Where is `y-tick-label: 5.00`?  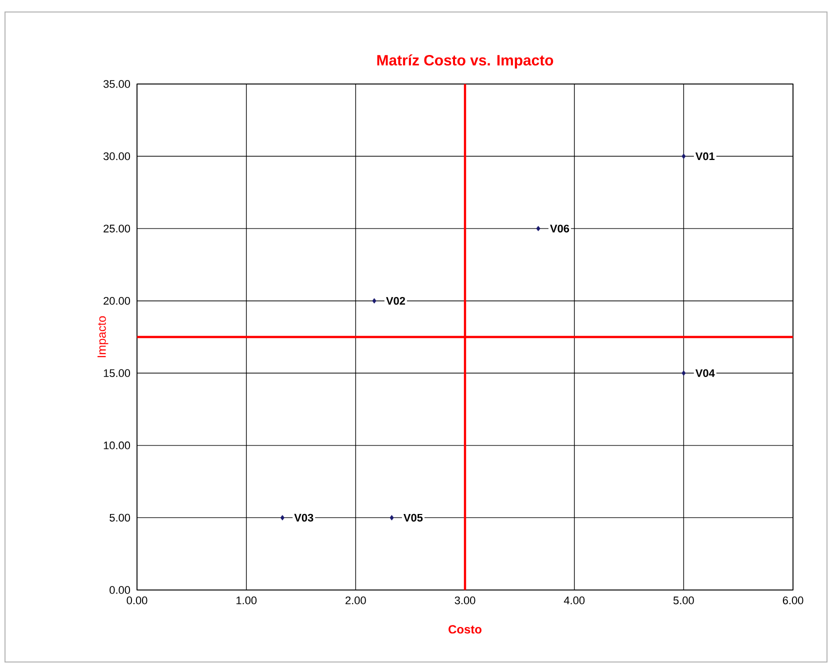
y-tick-label: 5.00 is located at coordinates (120, 518).